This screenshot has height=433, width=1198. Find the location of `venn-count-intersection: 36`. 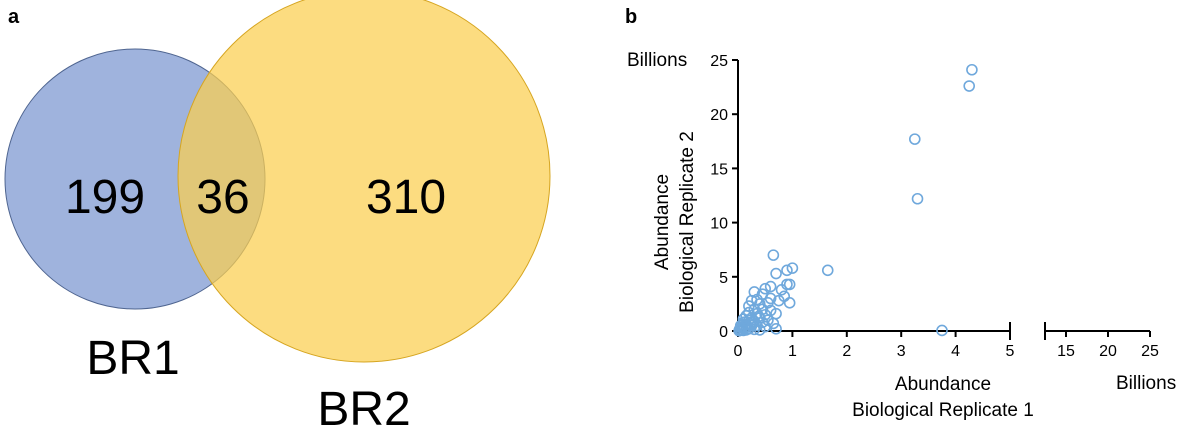

venn-count-intersection: 36 is located at coordinates (222, 197).